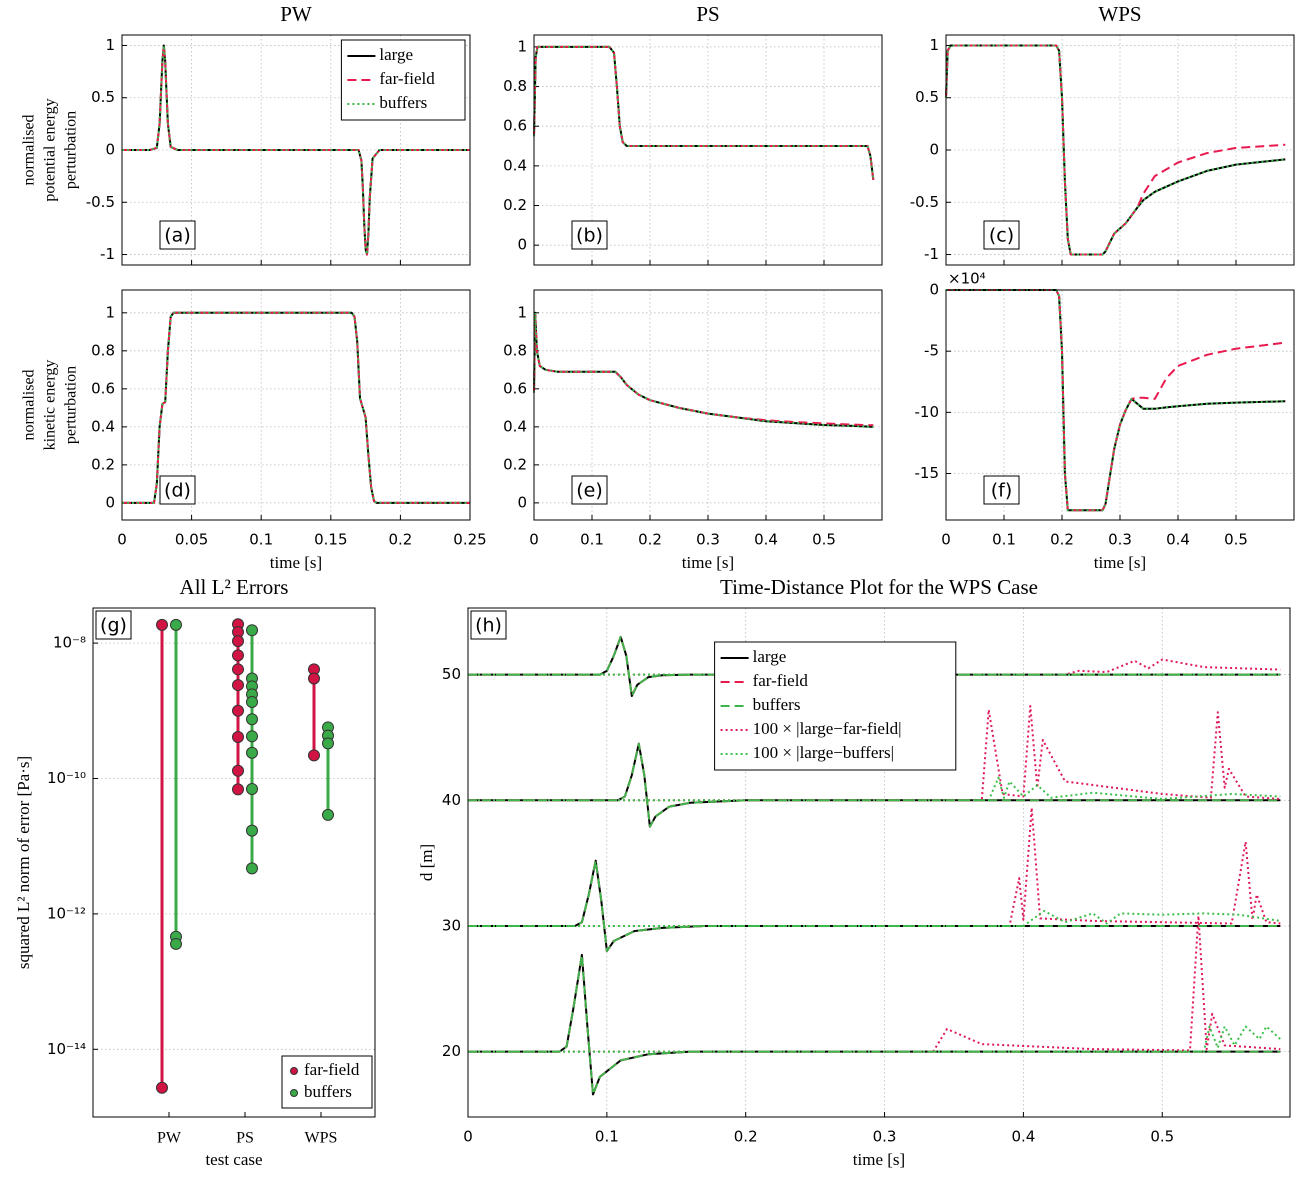 This screenshot has height=1177, width=1316. Describe the element at coordinates (69, 643) in the screenshot. I see `y-tick-label: 10⁻⁸` at that location.